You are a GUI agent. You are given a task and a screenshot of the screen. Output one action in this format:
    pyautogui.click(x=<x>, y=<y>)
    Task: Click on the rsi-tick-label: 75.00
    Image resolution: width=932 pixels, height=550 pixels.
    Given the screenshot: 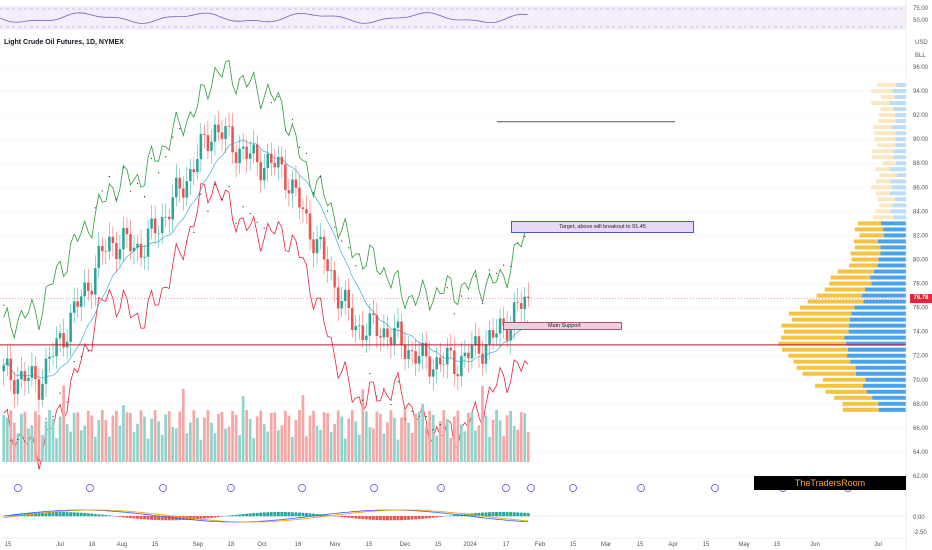 What is the action you would take?
    pyautogui.click(x=921, y=9)
    